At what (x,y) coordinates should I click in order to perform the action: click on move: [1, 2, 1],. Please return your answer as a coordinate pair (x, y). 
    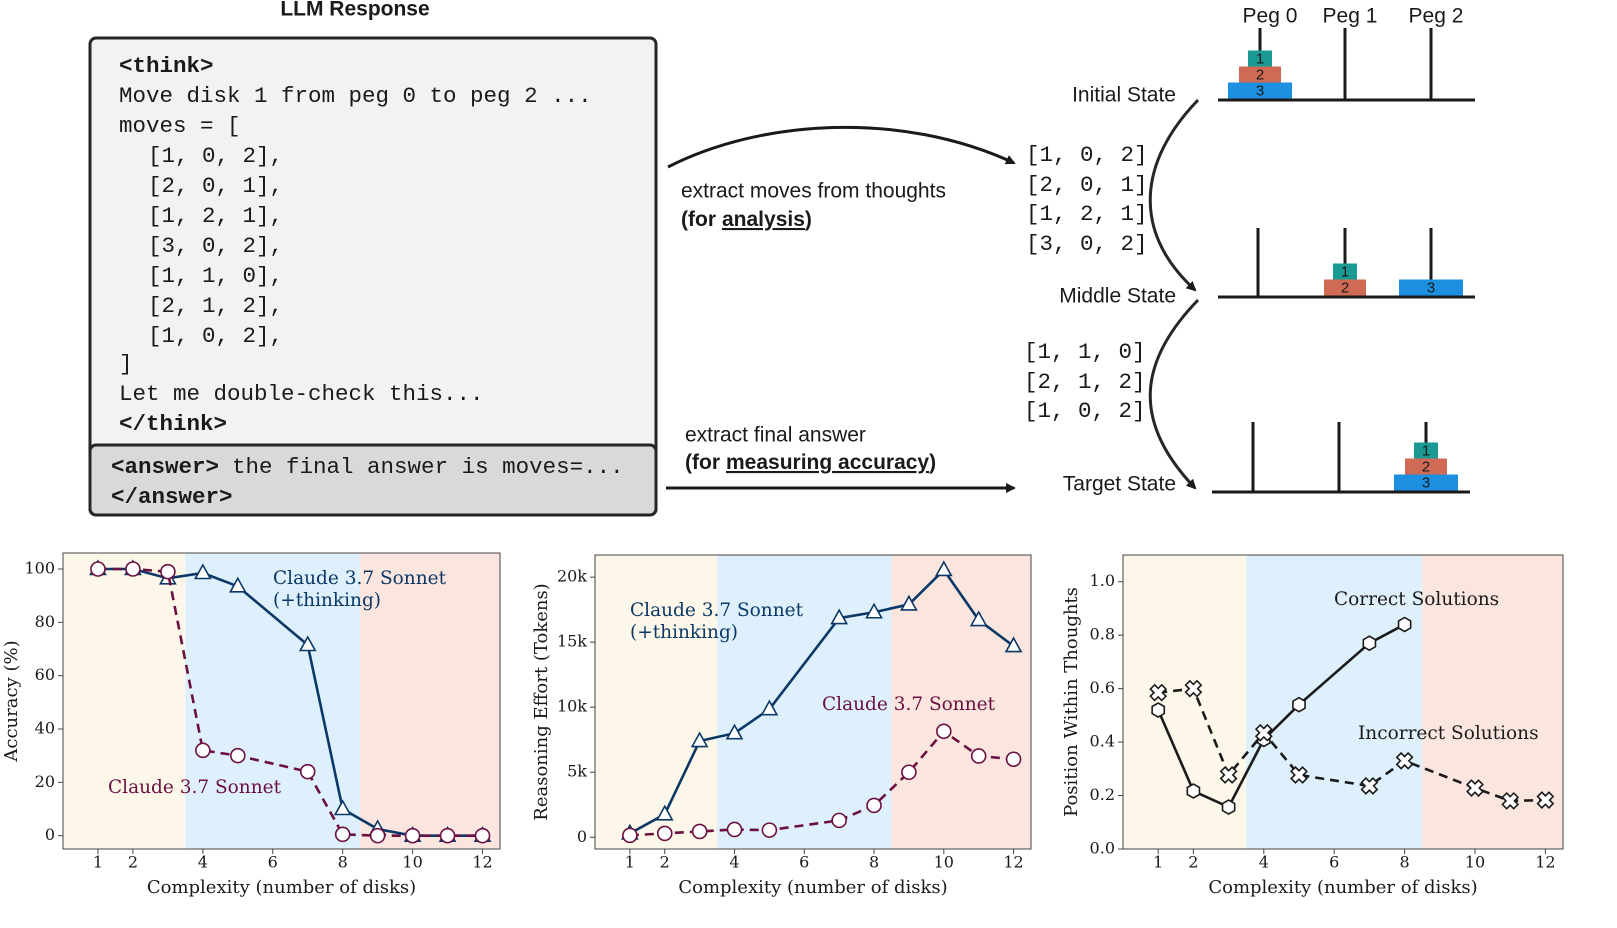
    Looking at the image, I should click on (215, 216).